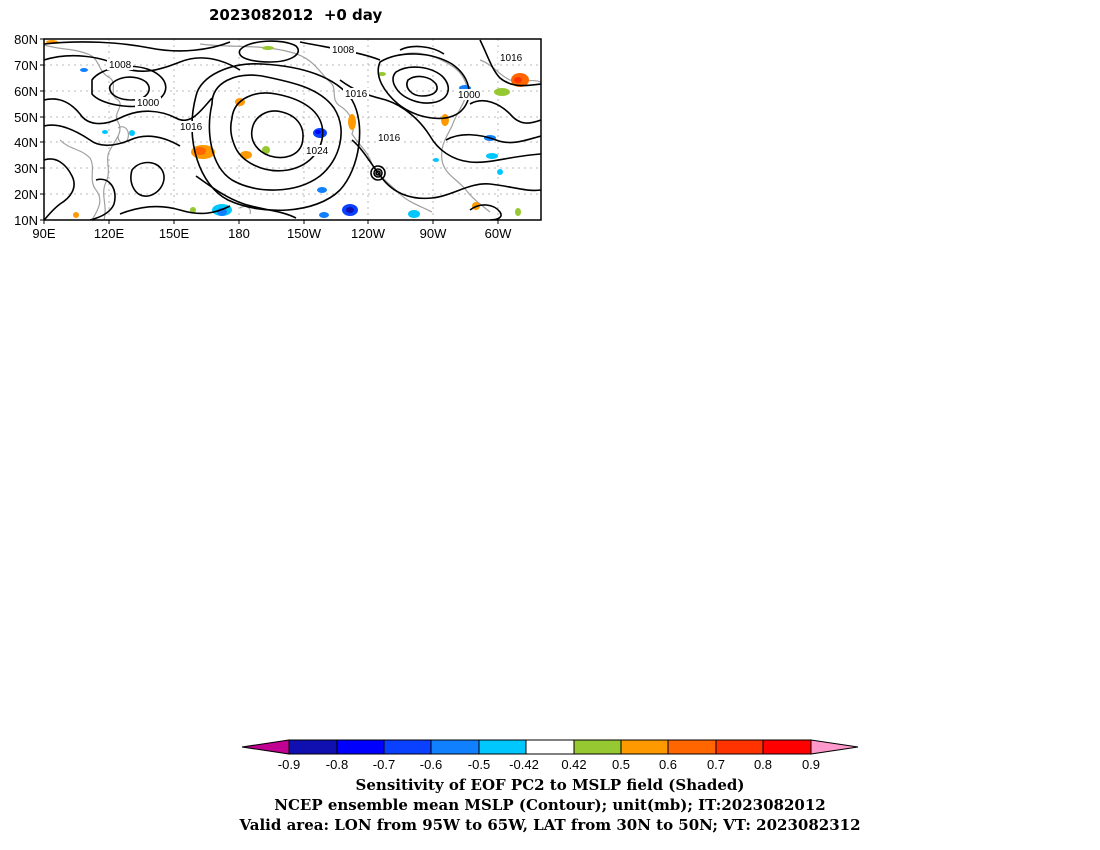 The height and width of the screenshot is (850, 1100). What do you see at coordinates (26, 130) in the screenshot?
I see `latitude-labels: 80N 70N 60N 50N 40N 30N 20N 10N` at bounding box center [26, 130].